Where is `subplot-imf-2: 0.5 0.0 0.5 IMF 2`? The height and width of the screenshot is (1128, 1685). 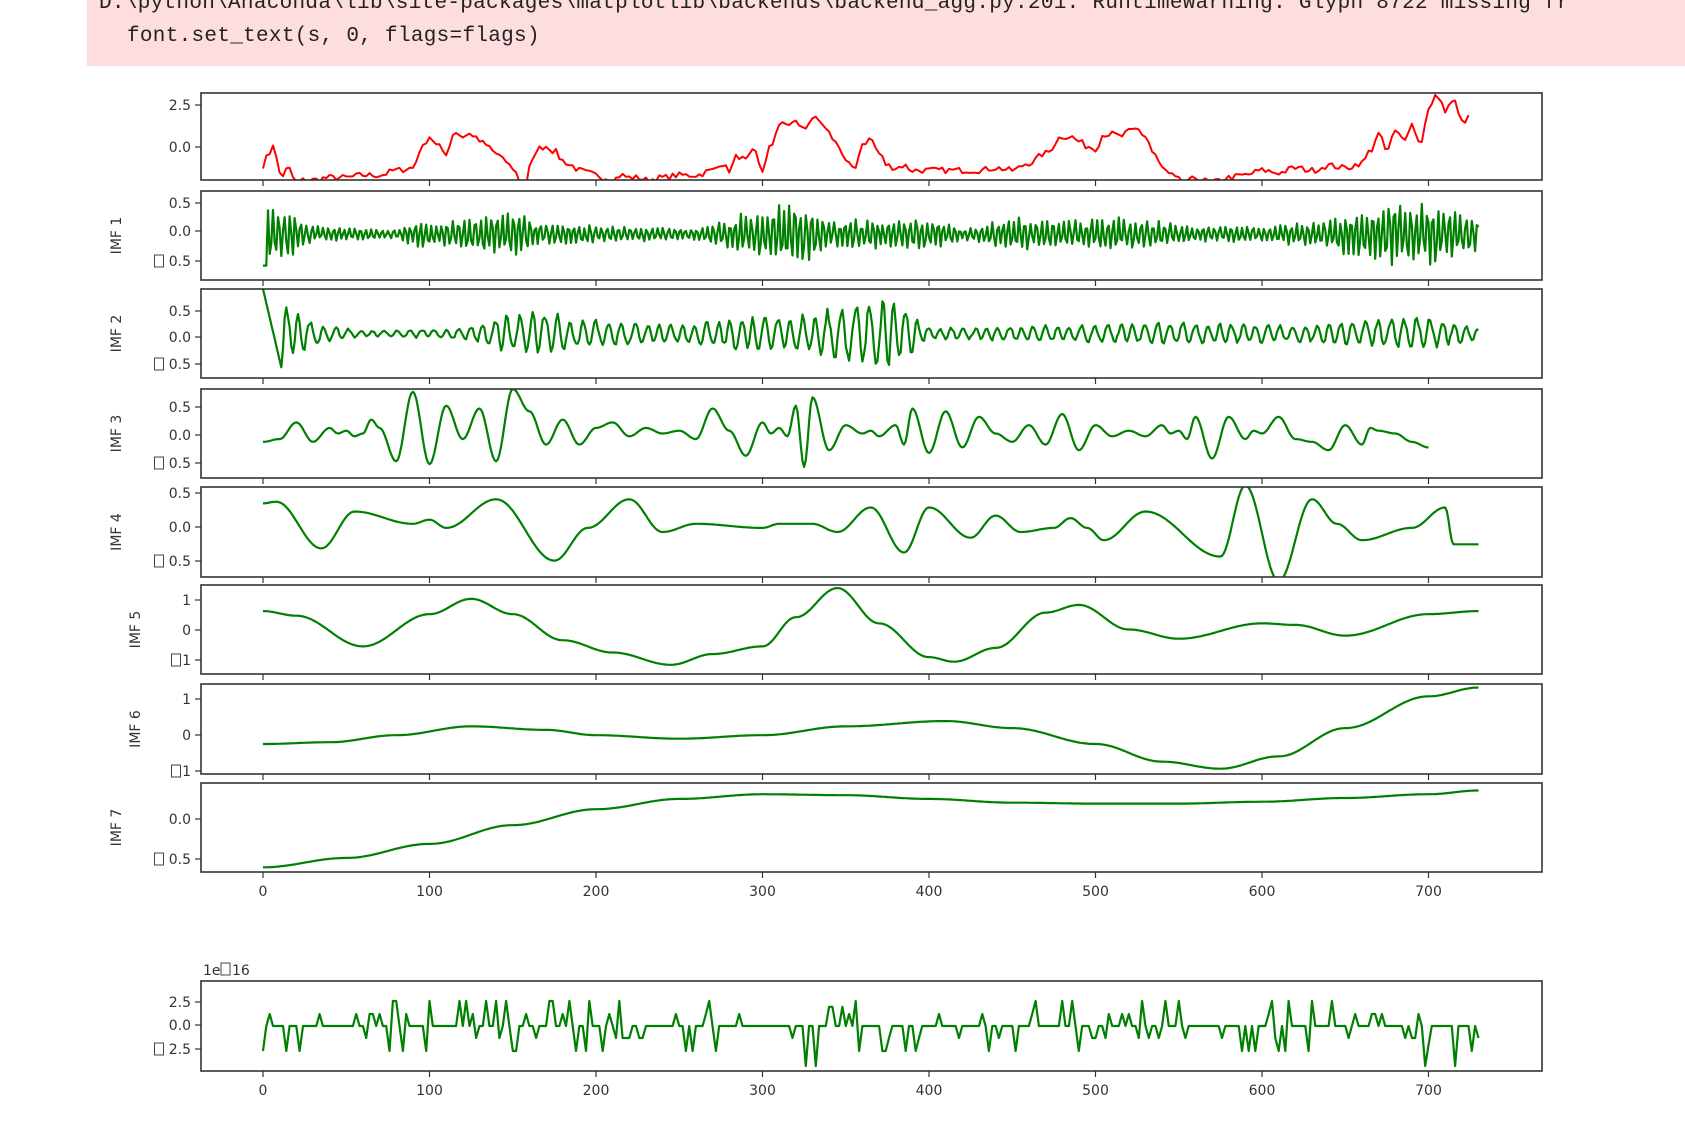
subplot-imf-2: 0.5 0.0 0.5 IMF 2 is located at coordinates (826, 336).